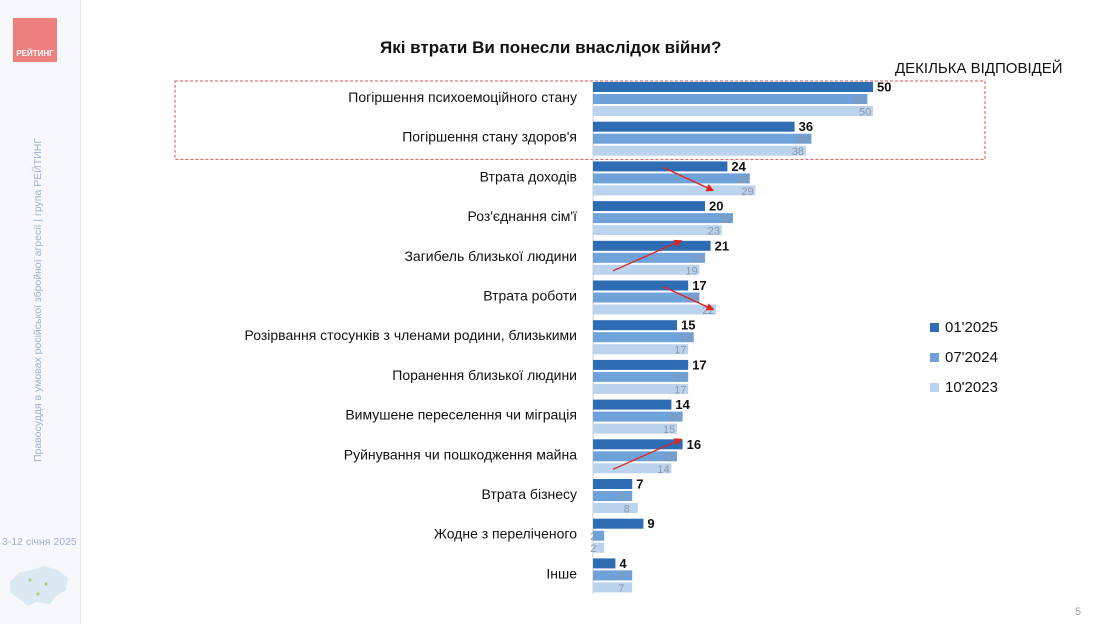  I want to click on legend-item: 07'2024, so click(964, 357).